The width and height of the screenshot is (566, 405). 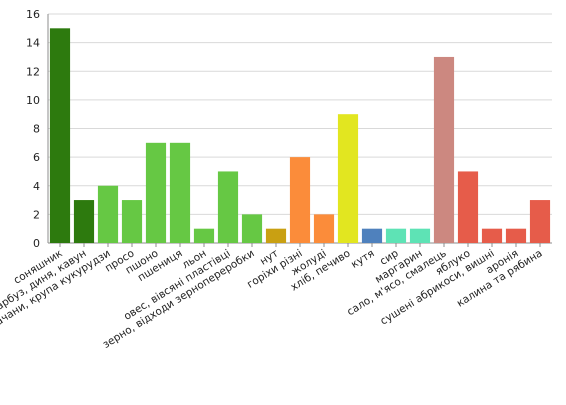 What do you see at coordinates (36, 214) in the screenshot?
I see `y-tick-label: 2` at bounding box center [36, 214].